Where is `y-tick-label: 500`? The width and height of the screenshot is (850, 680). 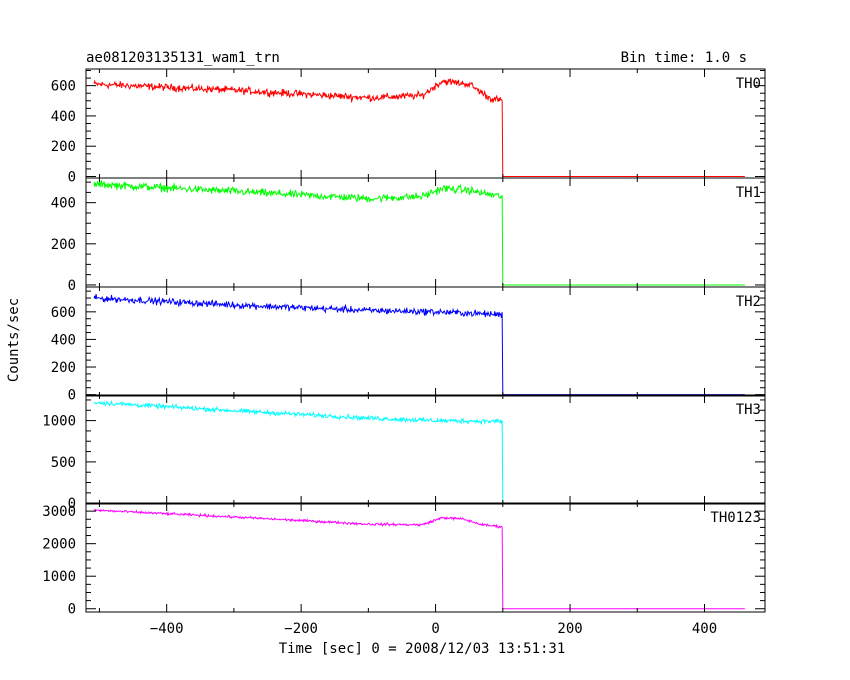 y-tick-label: 500 is located at coordinates (63, 463).